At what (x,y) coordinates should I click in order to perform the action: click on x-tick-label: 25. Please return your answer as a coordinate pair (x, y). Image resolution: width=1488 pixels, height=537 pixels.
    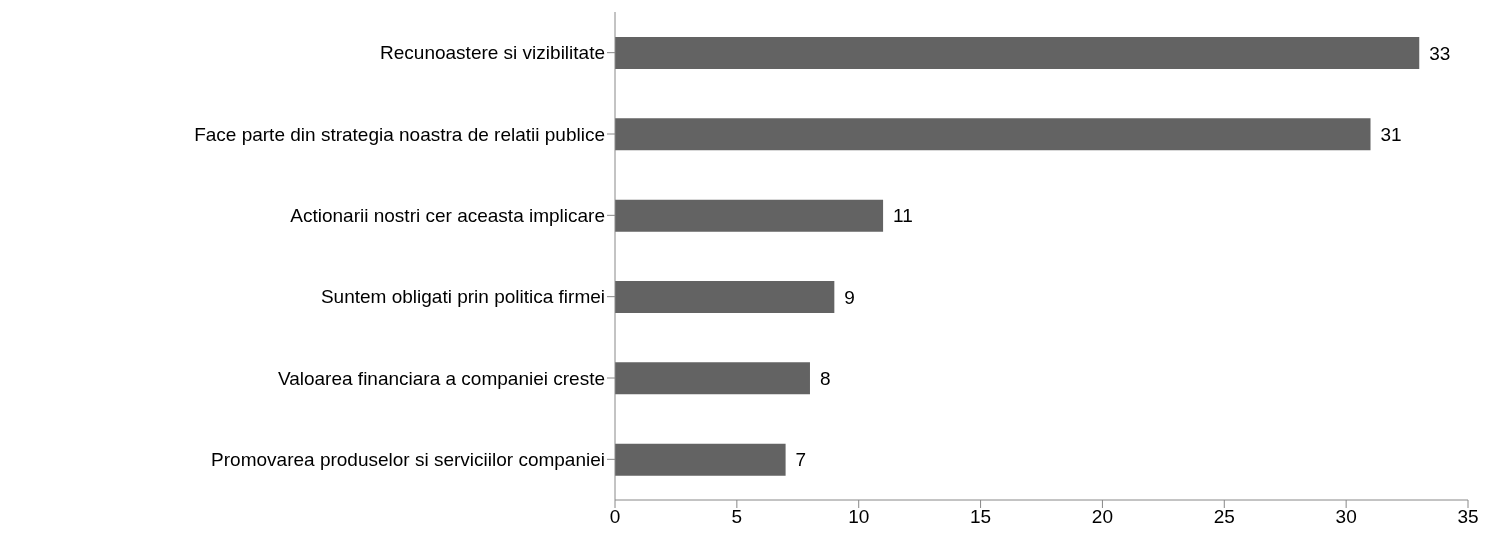
    Looking at the image, I should click on (1224, 517).